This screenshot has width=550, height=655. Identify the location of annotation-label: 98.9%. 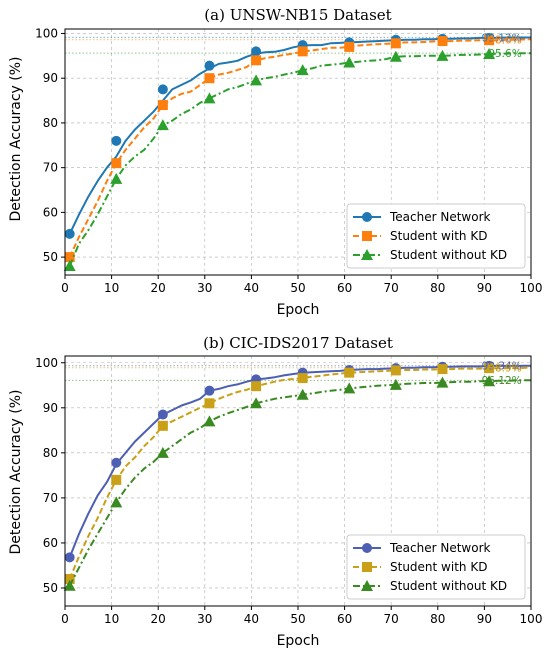
(504, 369).